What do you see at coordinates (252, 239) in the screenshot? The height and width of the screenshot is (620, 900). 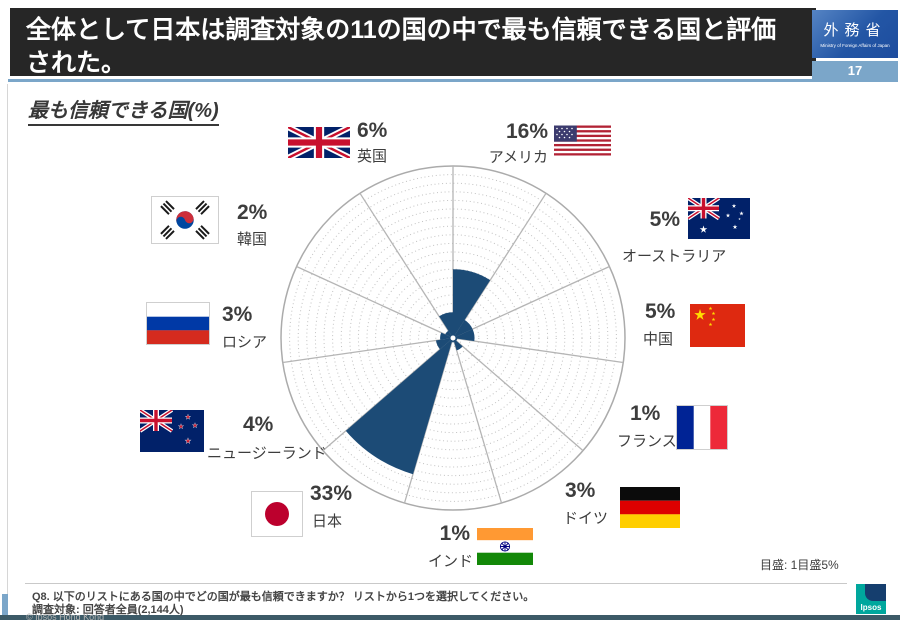 I see `country-name: 韓国` at bounding box center [252, 239].